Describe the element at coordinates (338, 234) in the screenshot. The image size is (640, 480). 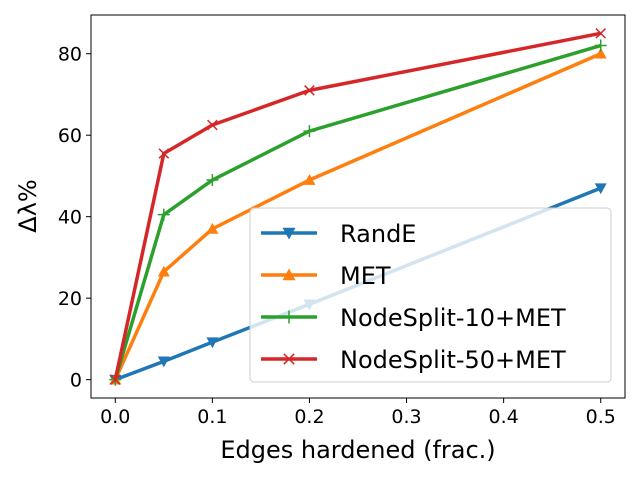
I see `legend-item: RandE` at that location.